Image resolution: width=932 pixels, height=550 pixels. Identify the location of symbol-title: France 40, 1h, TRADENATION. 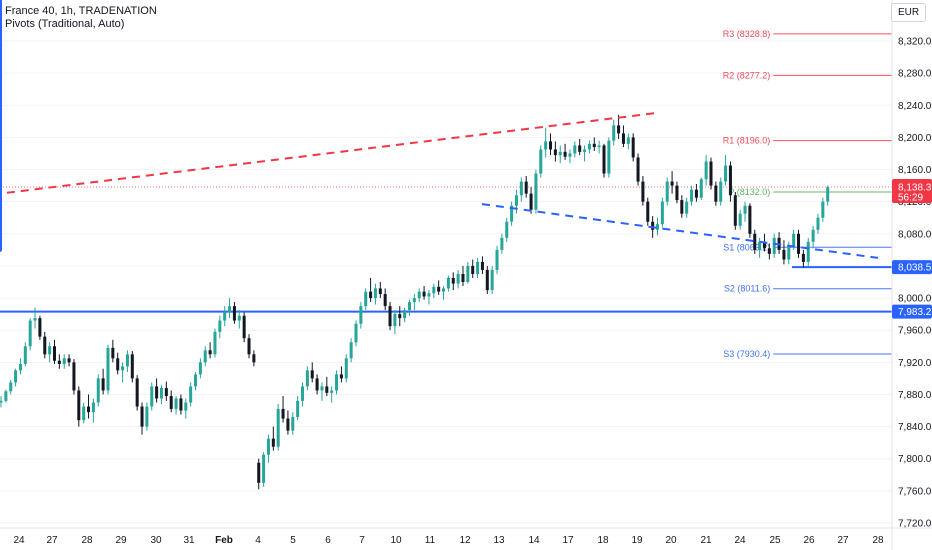
(81, 11).